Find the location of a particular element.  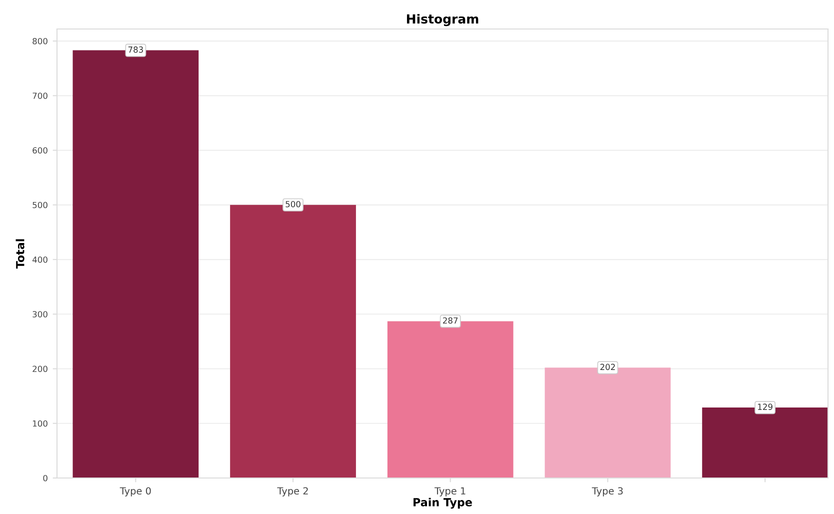

y-tick-label: 400 is located at coordinates (40, 259).